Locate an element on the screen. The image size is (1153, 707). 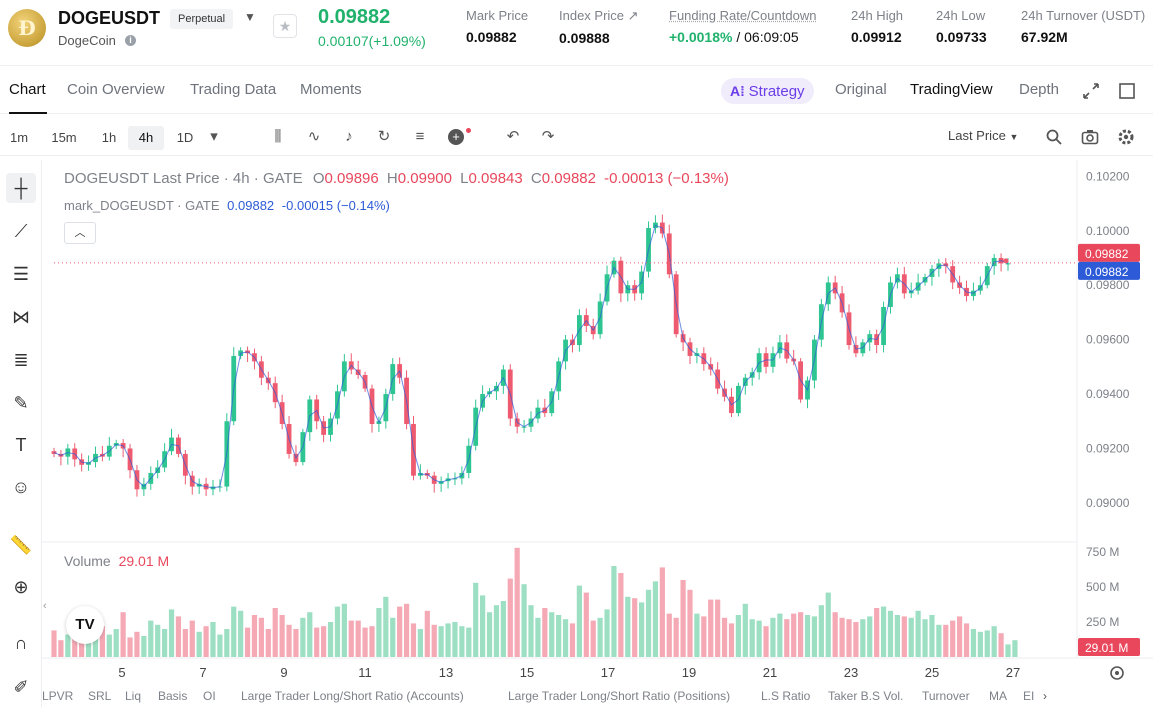
tab-trading-data: Trading Data is located at coordinates (233, 89).